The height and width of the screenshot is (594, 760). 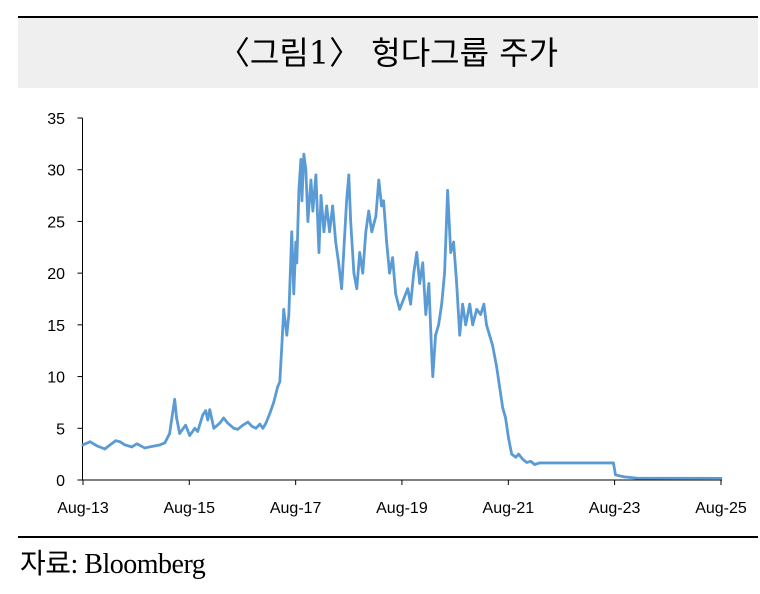 I want to click on x-tick-label: Aug-25, so click(x=721, y=508).